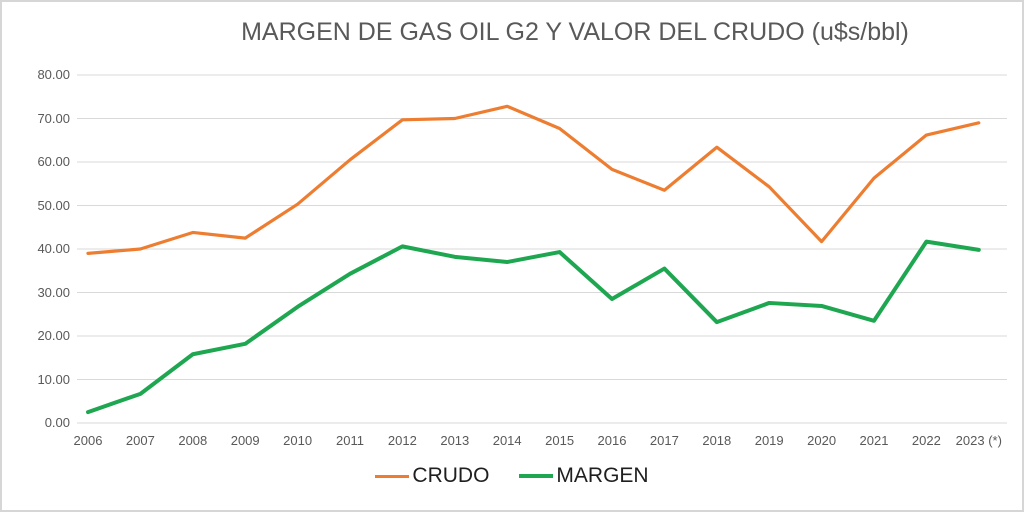  What do you see at coordinates (507, 440) in the screenshot?
I see `x-tick-label: 2014` at bounding box center [507, 440].